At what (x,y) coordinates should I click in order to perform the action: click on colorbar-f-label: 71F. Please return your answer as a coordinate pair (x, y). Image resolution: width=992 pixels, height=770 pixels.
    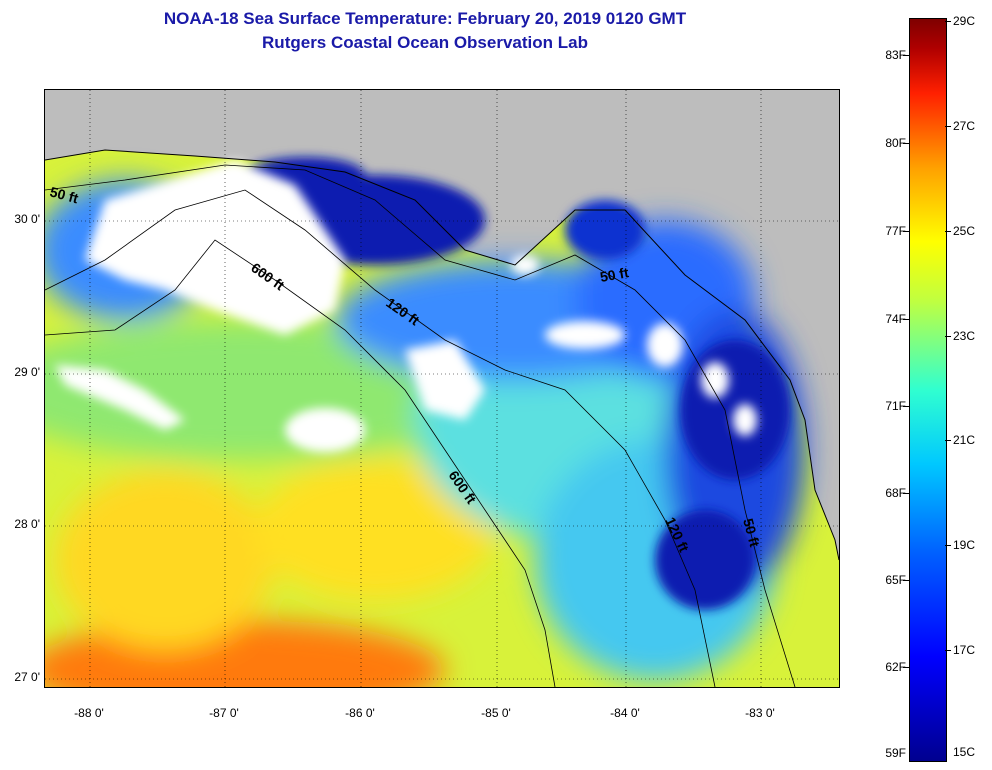
    Looking at the image, I should click on (895, 406).